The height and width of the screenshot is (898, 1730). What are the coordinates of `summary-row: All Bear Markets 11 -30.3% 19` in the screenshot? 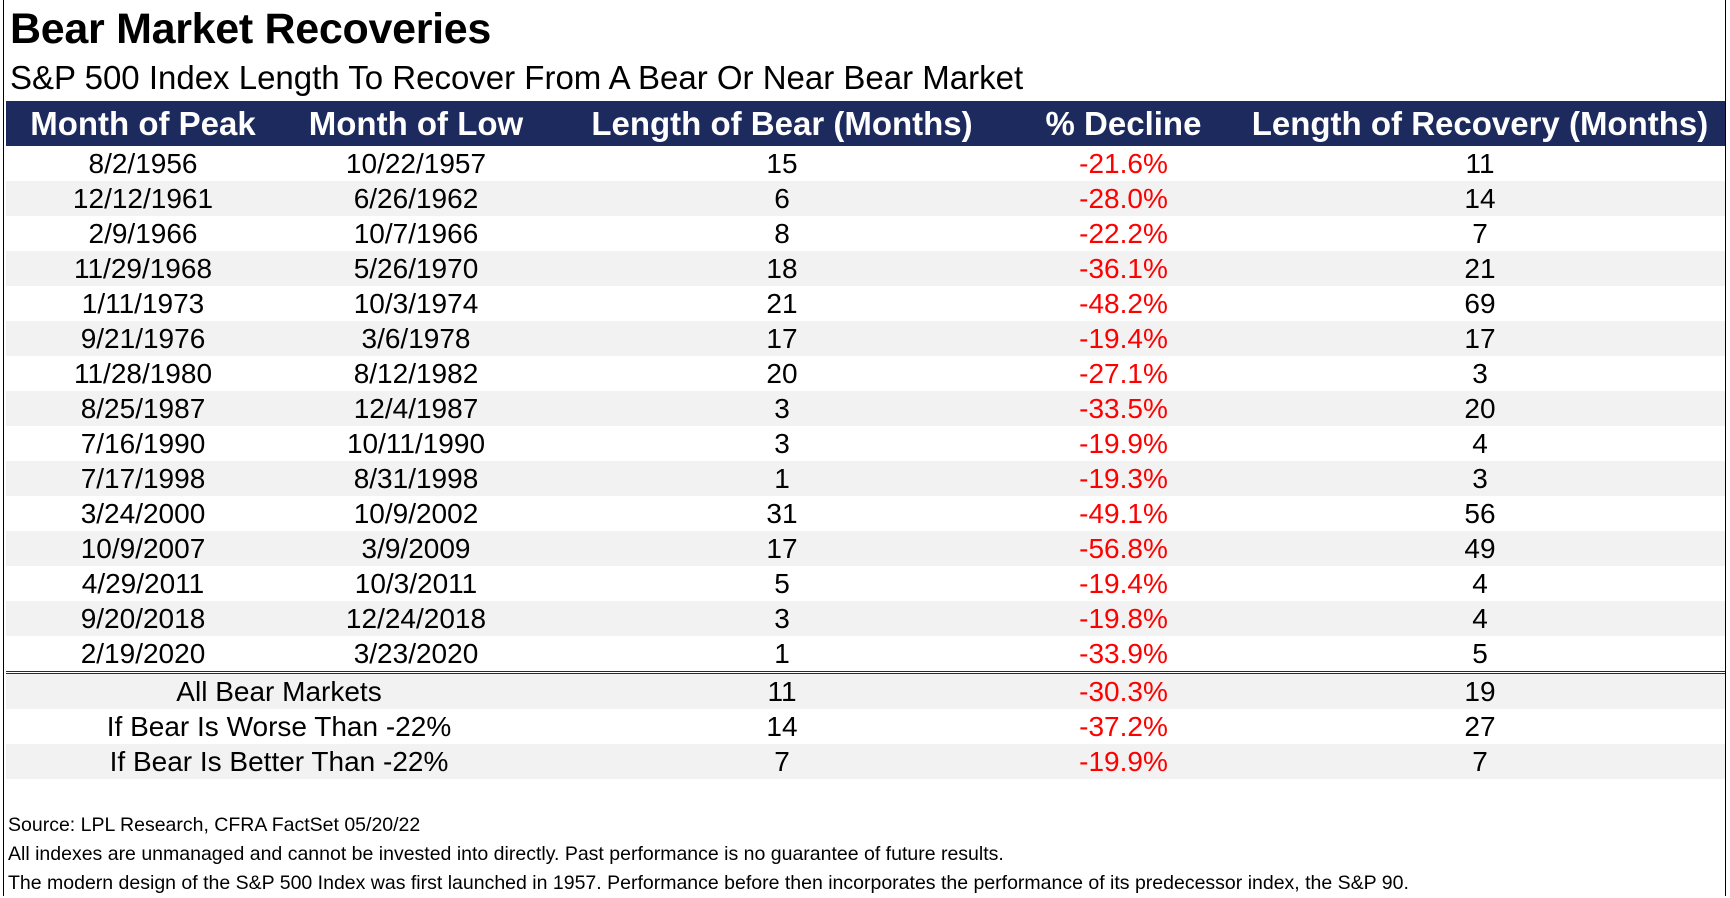 It's located at (865, 691).